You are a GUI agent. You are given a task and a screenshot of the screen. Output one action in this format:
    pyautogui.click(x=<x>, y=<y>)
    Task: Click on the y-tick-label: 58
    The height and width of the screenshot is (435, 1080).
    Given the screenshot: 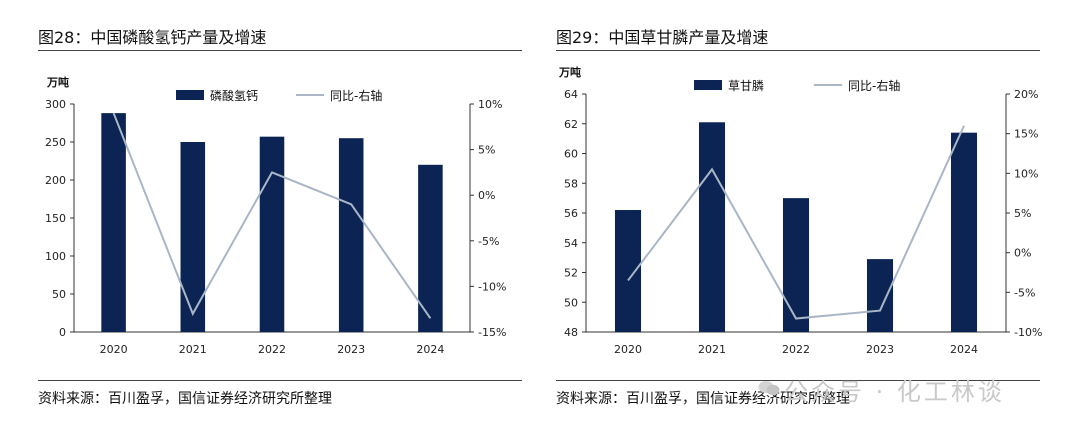 What is the action you would take?
    pyautogui.click(x=571, y=183)
    